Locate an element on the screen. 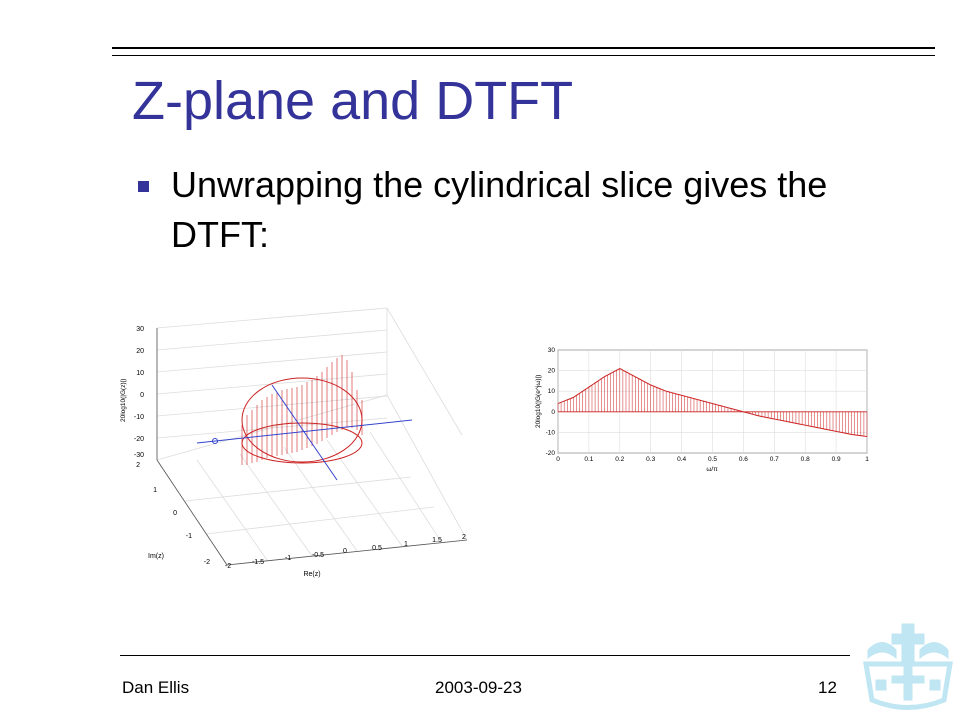 This screenshot has height=720, width=960. dtft-x-ticks: 0 0.1 0.2 0.3 0.4 0.5 0.6 0.7 0.8 0.9 1 is located at coordinates (712, 459).